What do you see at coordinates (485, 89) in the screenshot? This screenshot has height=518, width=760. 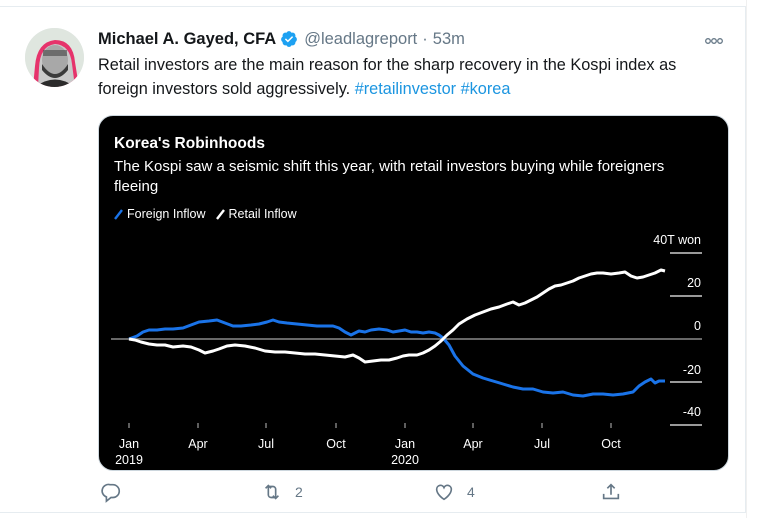 I see `hashtag-link: #korea` at bounding box center [485, 89].